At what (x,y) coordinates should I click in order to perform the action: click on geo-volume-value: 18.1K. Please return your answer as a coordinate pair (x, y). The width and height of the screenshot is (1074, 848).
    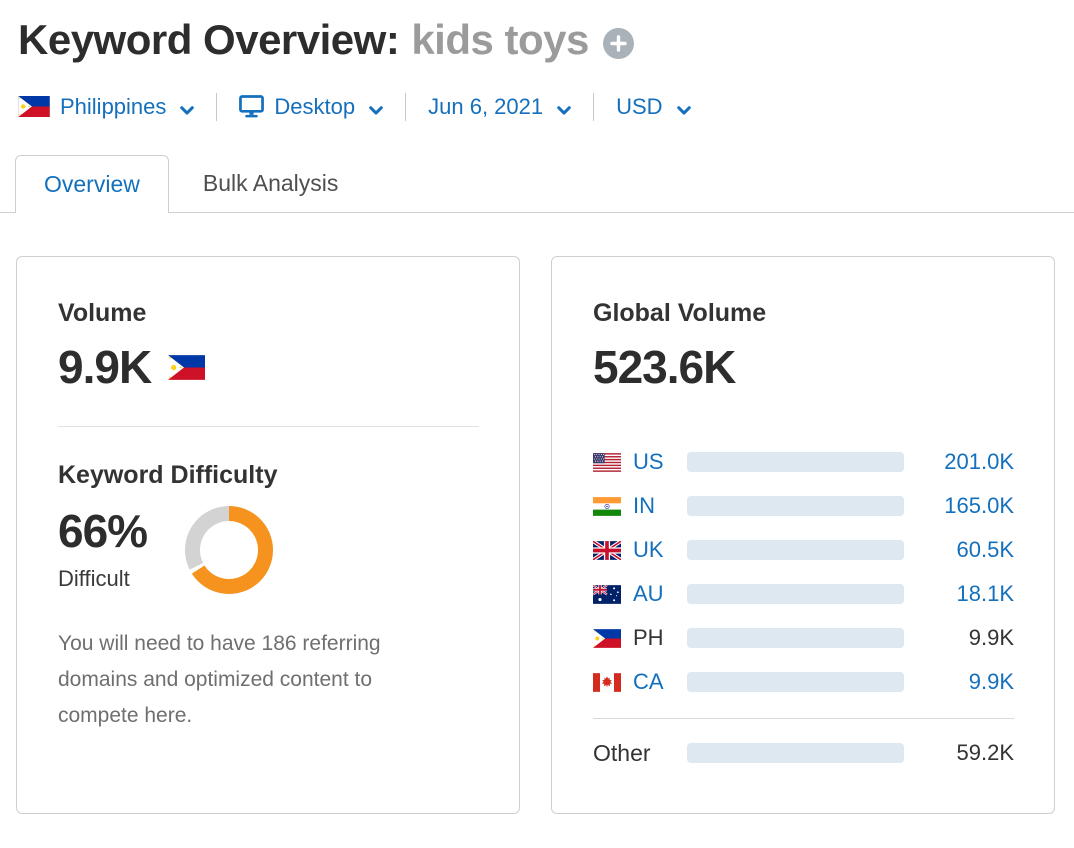
    Looking at the image, I should click on (985, 593).